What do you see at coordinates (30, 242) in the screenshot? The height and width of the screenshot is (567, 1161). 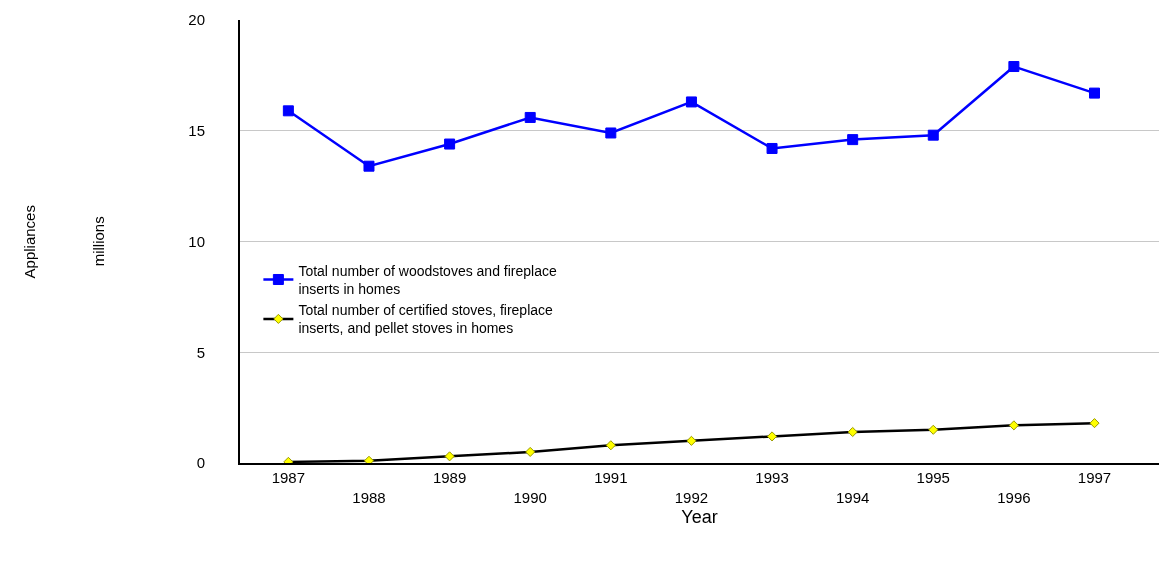 I see `text: Appliances` at bounding box center [30, 242].